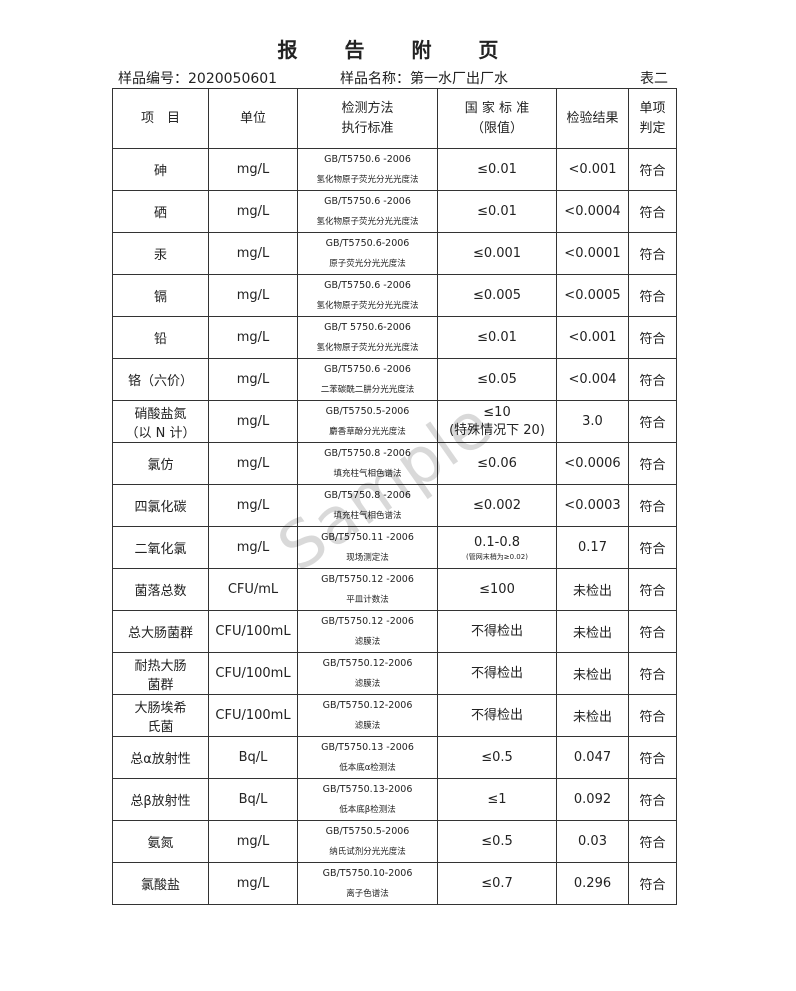 The width and height of the screenshot is (796, 991). What do you see at coordinates (253, 589) in the screenshot?
I see `unit-cell: CFU/mL` at bounding box center [253, 589].